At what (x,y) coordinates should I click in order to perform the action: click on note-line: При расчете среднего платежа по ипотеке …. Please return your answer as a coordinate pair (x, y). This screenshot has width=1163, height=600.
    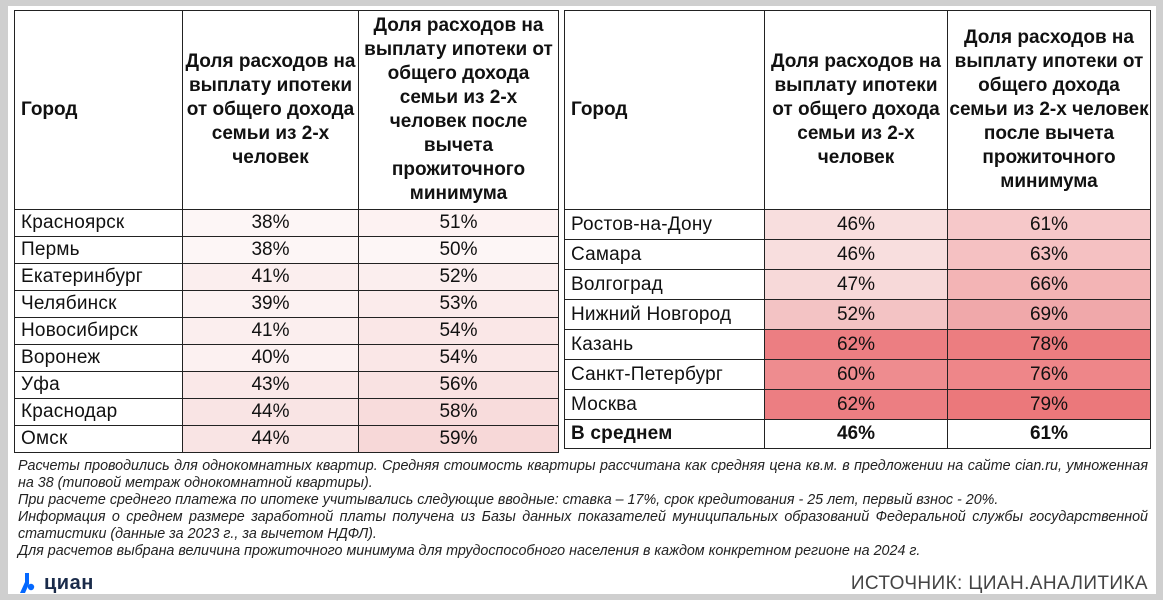
    Looking at the image, I should click on (508, 500).